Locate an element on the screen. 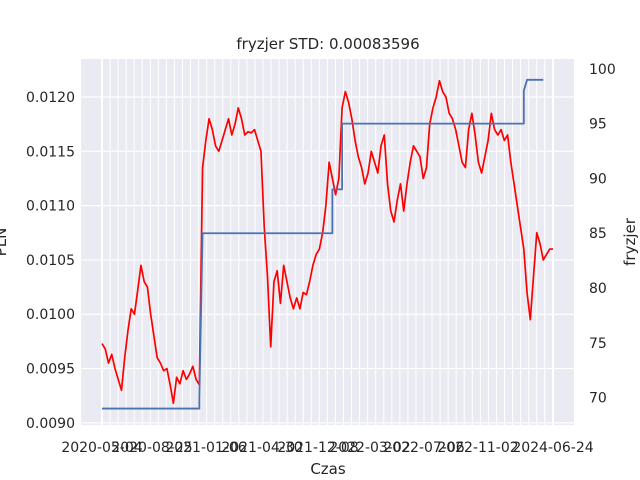 This screenshot has width=640, height=480. y-right-tick-label: 80 is located at coordinates (598, 289).